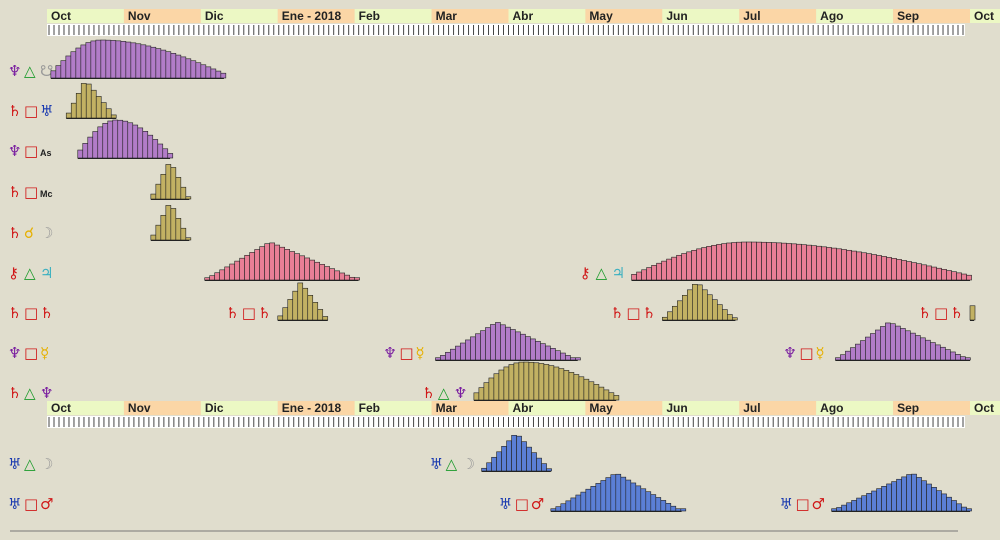 This screenshot has height=540, width=1000. Describe the element at coordinates (389, 353) in the screenshot. I see `aspect-glyph: ♆` at that location.